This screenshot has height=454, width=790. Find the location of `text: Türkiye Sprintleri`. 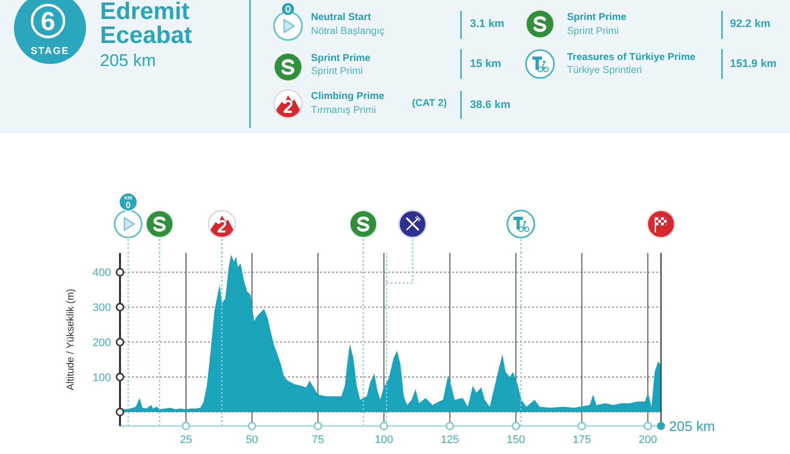

text: Türkiye Sprintleri is located at coordinates (604, 71).